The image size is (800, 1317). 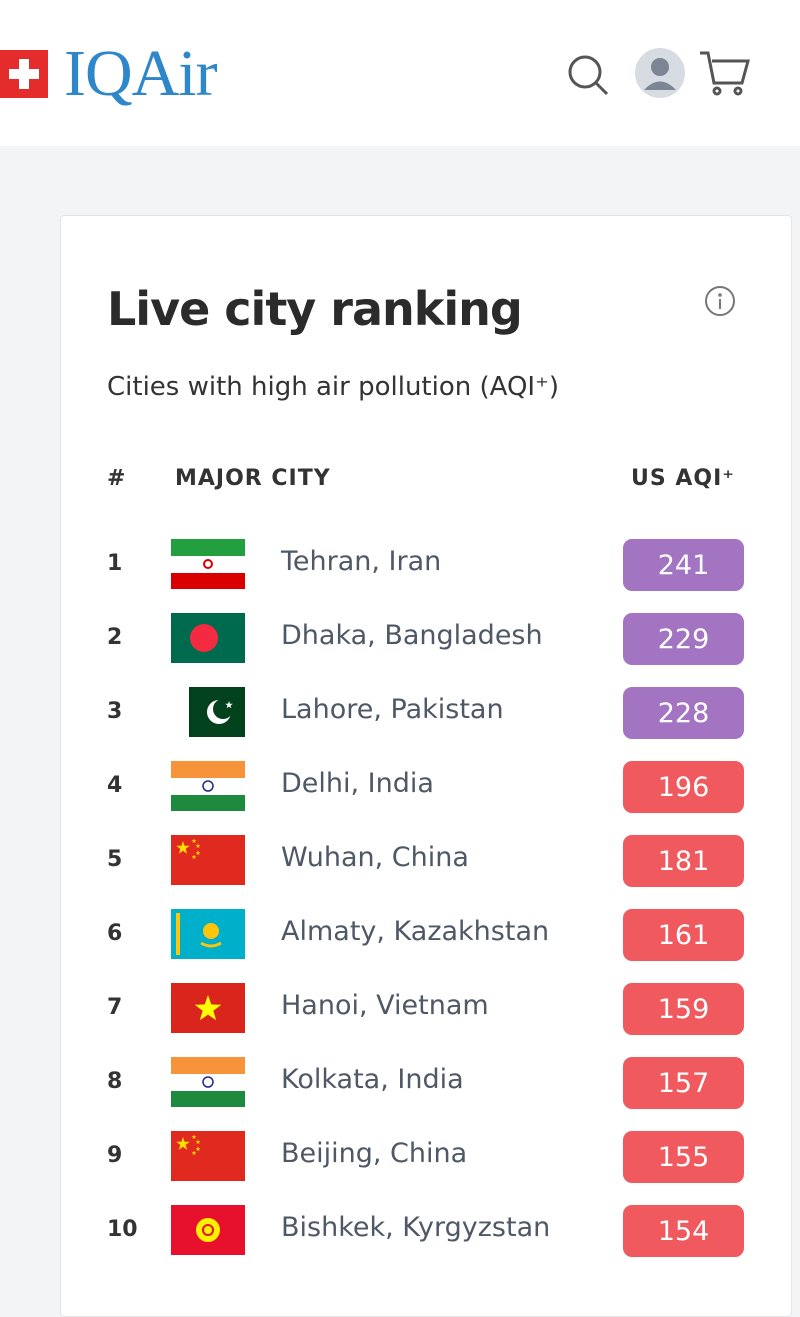 I want to click on city-name: Wuhan, China, so click(x=375, y=857).